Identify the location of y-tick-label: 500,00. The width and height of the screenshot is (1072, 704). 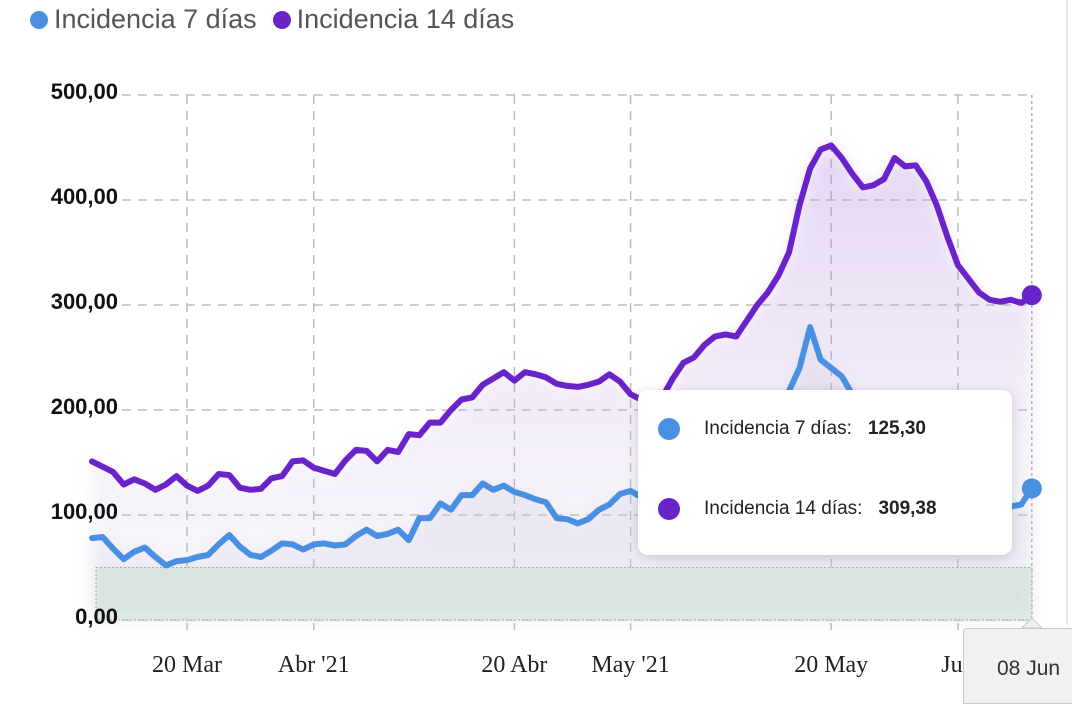
(84, 91).